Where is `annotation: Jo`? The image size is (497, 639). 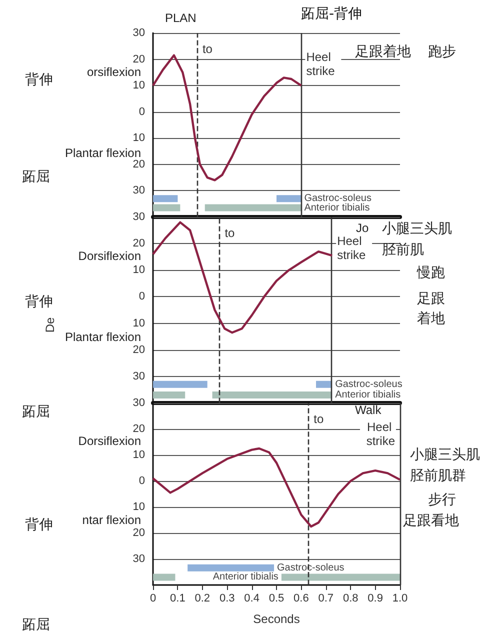
annotation: Jo is located at coordinates (362, 228).